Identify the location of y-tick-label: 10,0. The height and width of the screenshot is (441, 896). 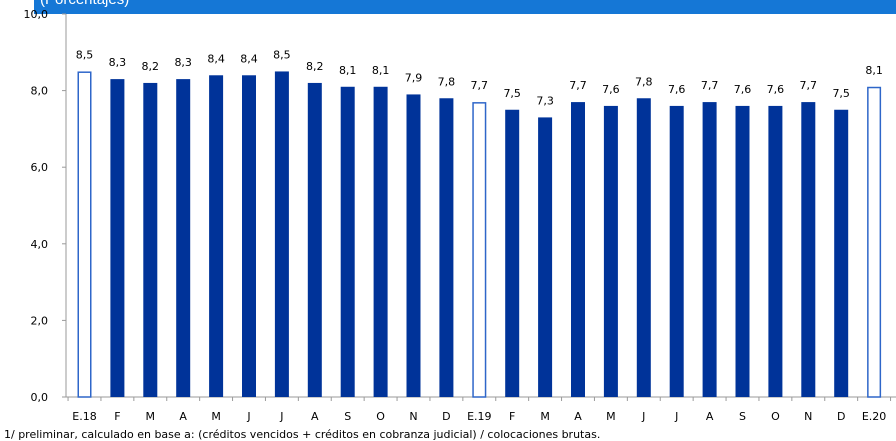
(36, 14).